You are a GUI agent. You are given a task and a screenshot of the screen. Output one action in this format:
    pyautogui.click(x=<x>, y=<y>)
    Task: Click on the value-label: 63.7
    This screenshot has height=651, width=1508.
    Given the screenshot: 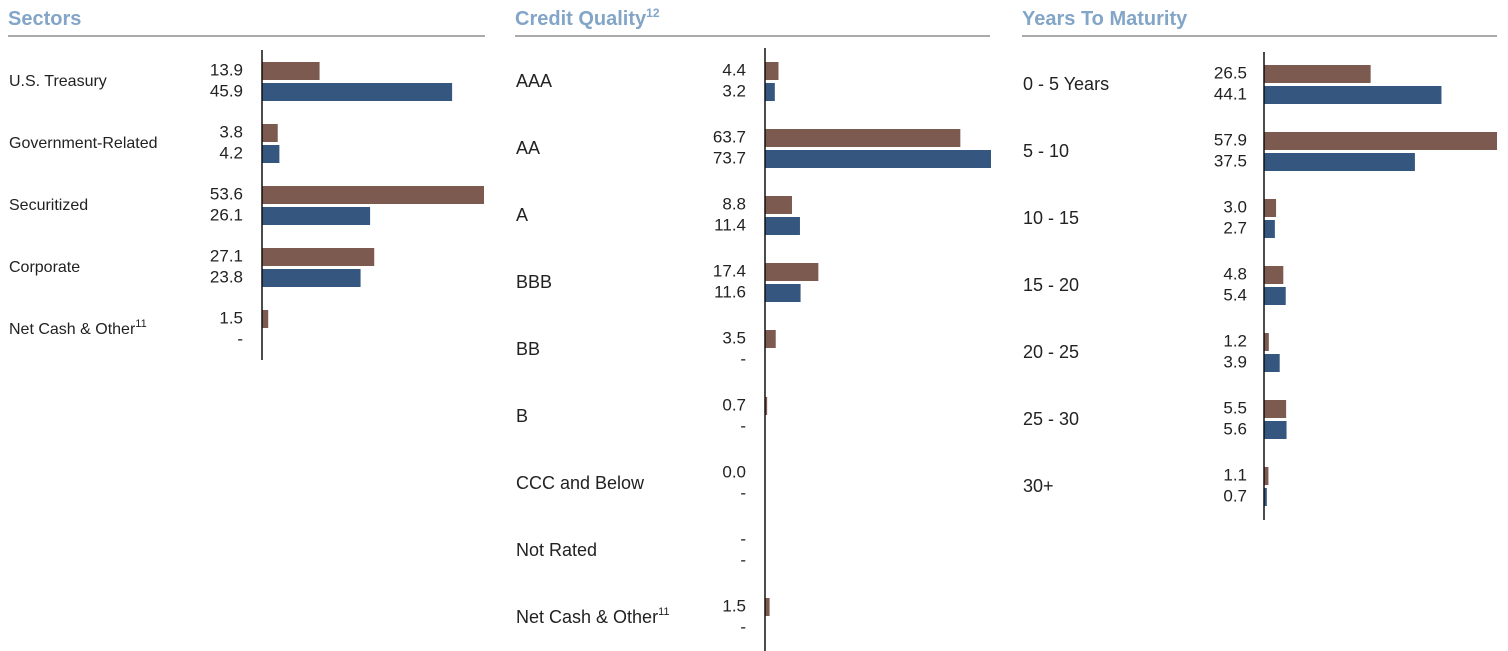 What is the action you would take?
    pyautogui.click(x=729, y=136)
    